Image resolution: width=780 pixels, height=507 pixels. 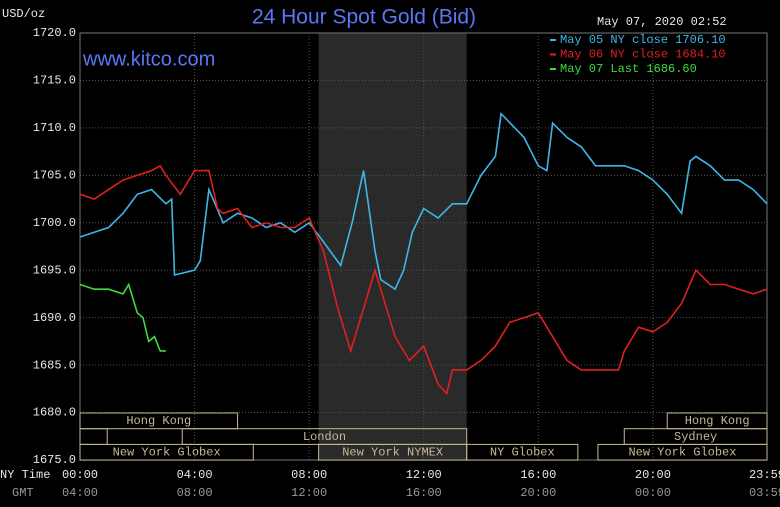 I want to click on x-tick-label: 23:59, so click(x=764, y=475).